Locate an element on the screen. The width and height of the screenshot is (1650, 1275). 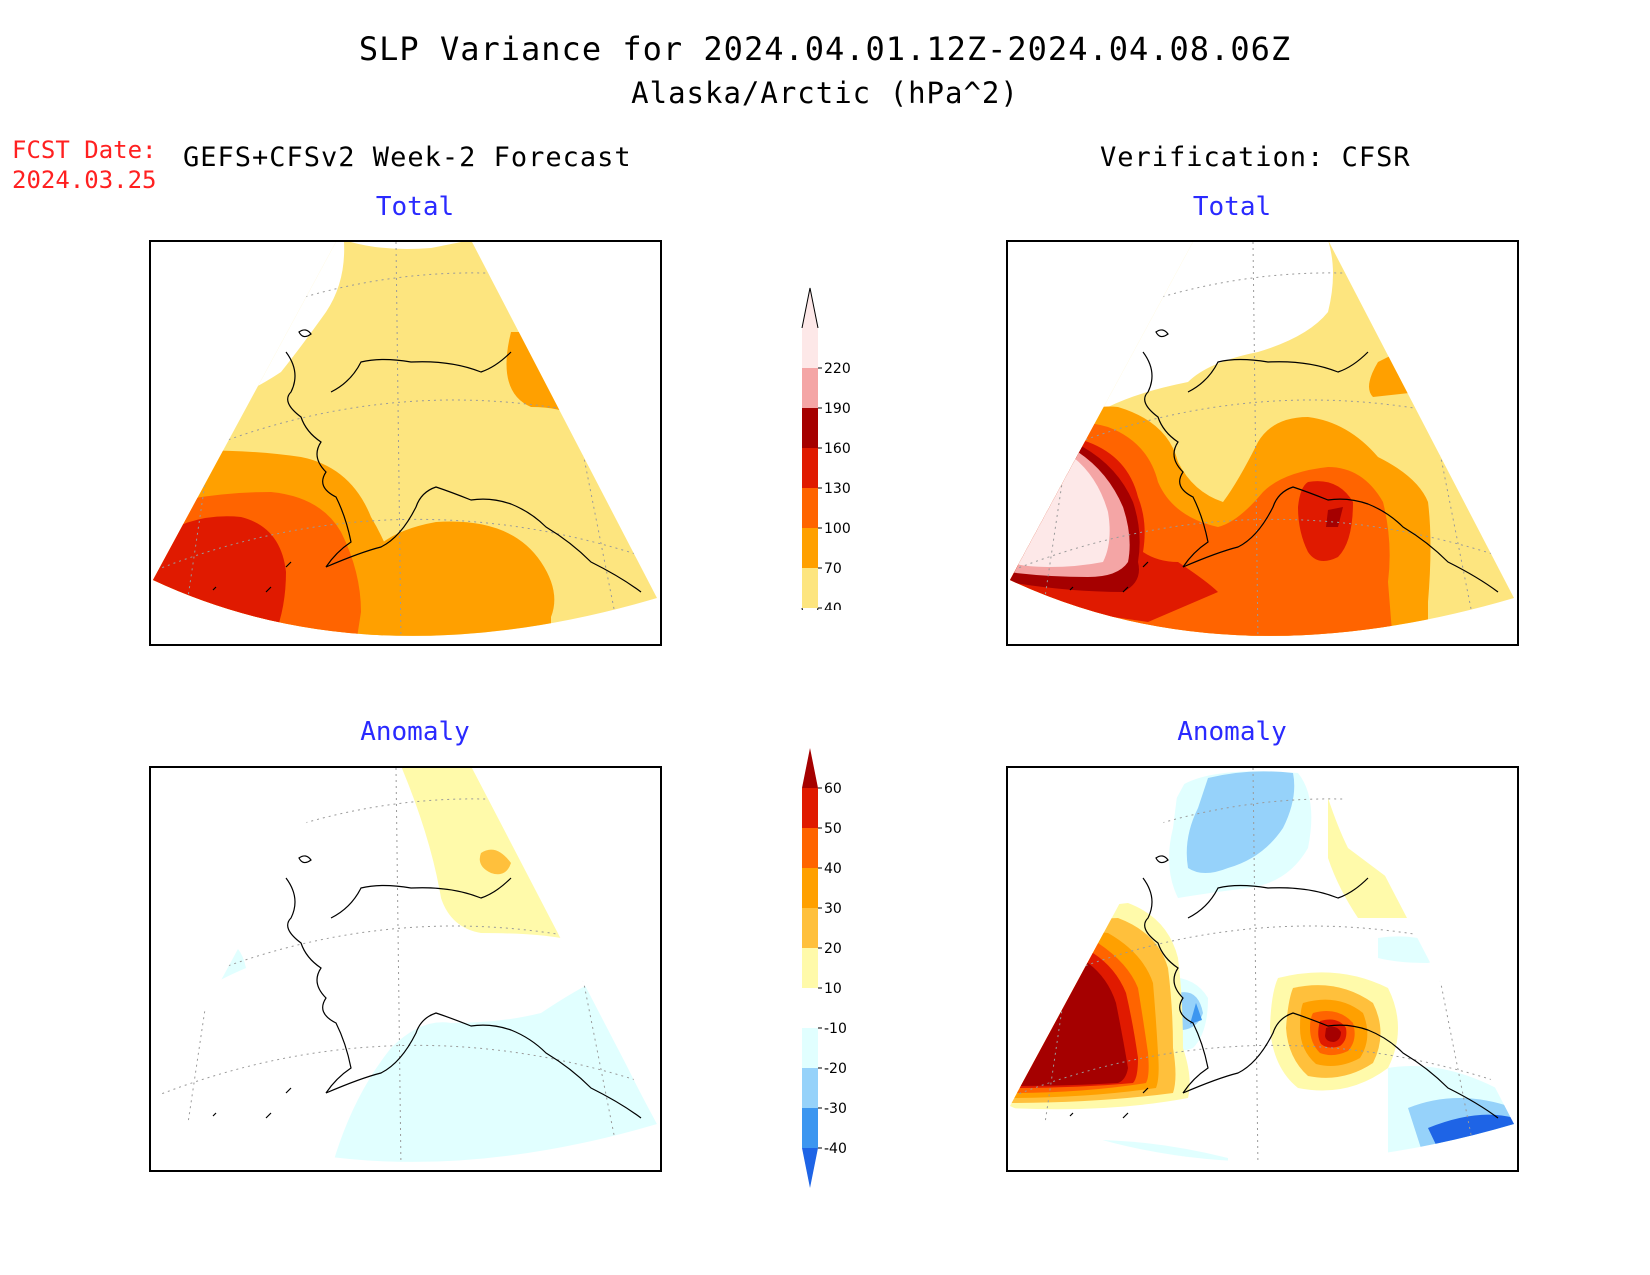
contour-neg30-mid is located at coordinates (1196, 1013).